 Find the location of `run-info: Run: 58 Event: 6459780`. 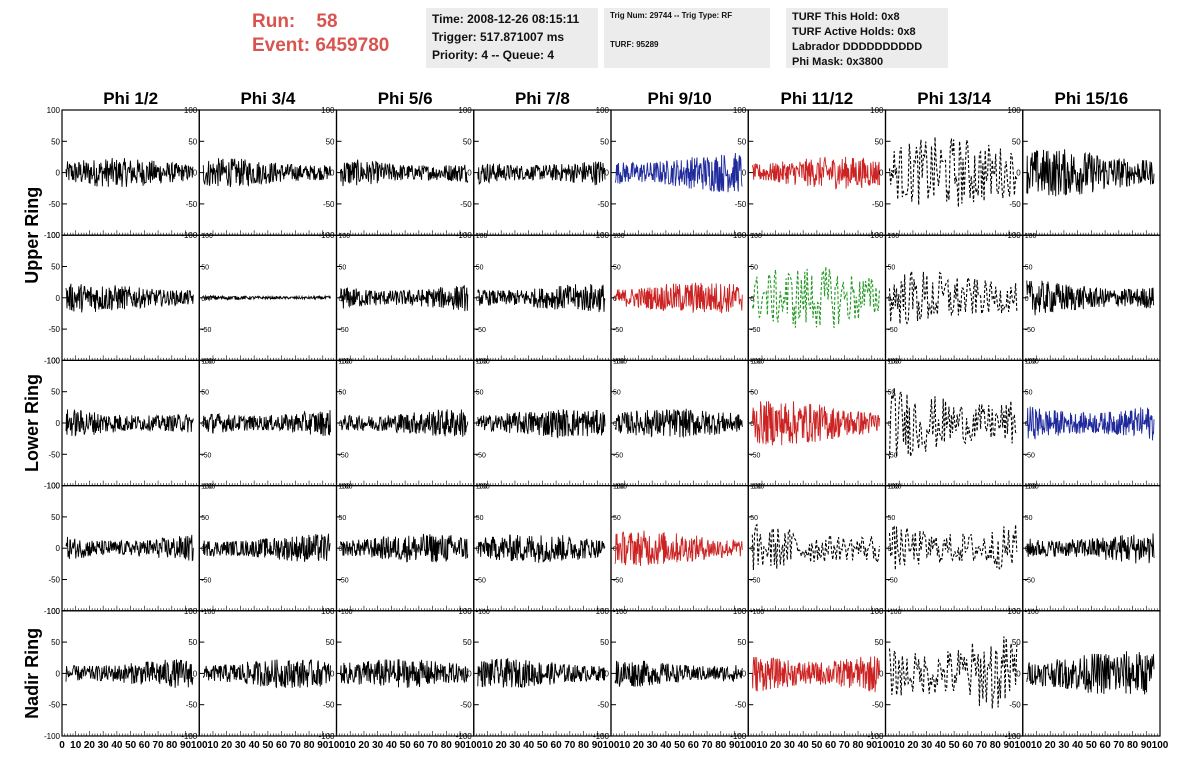

run-info: Run: 58 Event: 6459780 is located at coordinates (320, 34).